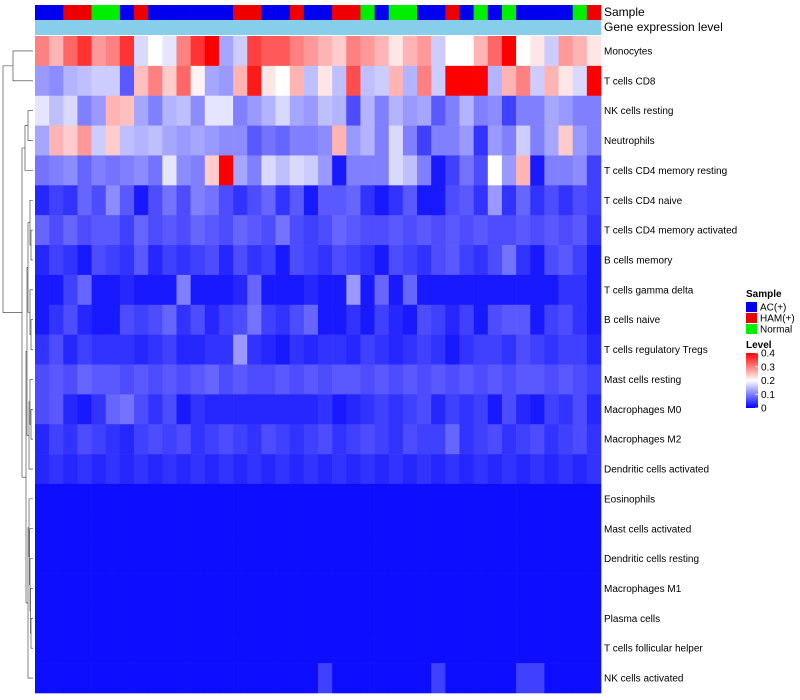  I want to click on sample-annotation-bar, so click(318, 12).